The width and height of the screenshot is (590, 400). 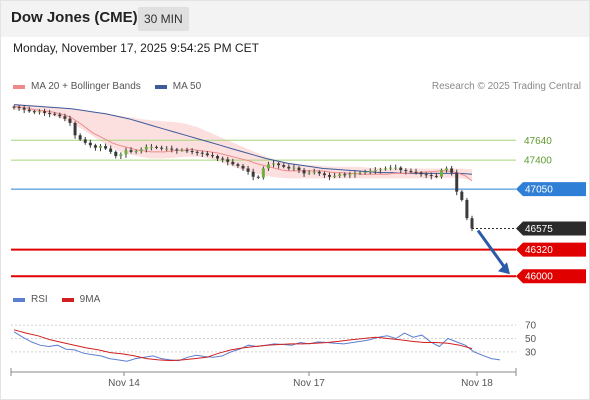 I want to click on price-legend: MA 20 + Bollinger Bands MA 50, so click(x=107, y=86).